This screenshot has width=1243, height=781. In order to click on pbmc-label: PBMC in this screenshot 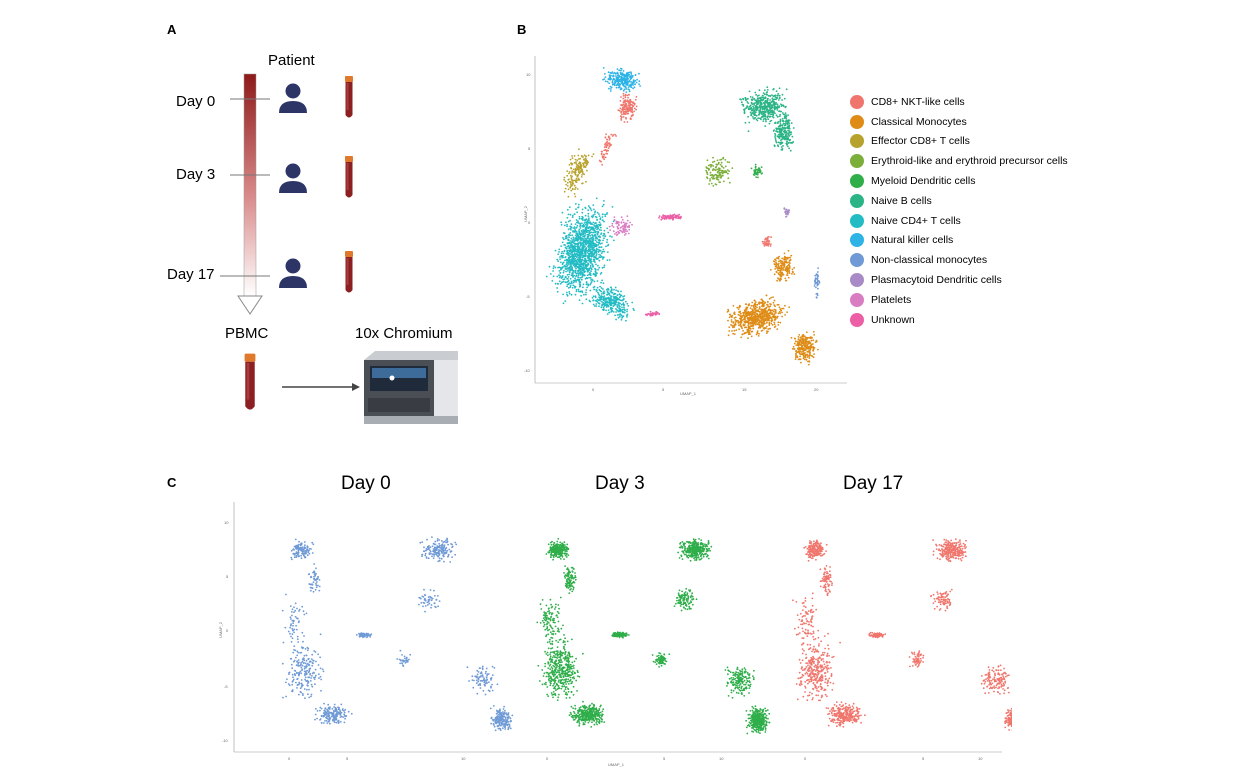, I will do `click(247, 333)`.